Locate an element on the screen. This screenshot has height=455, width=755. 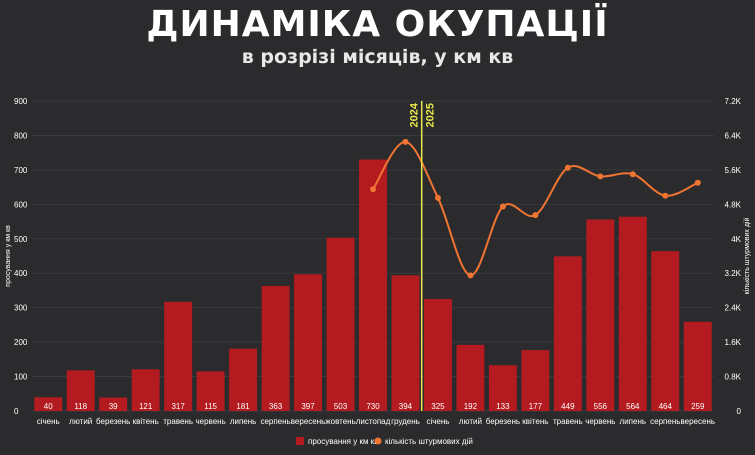
y2-tick-label: 0.8K is located at coordinates (733, 377).